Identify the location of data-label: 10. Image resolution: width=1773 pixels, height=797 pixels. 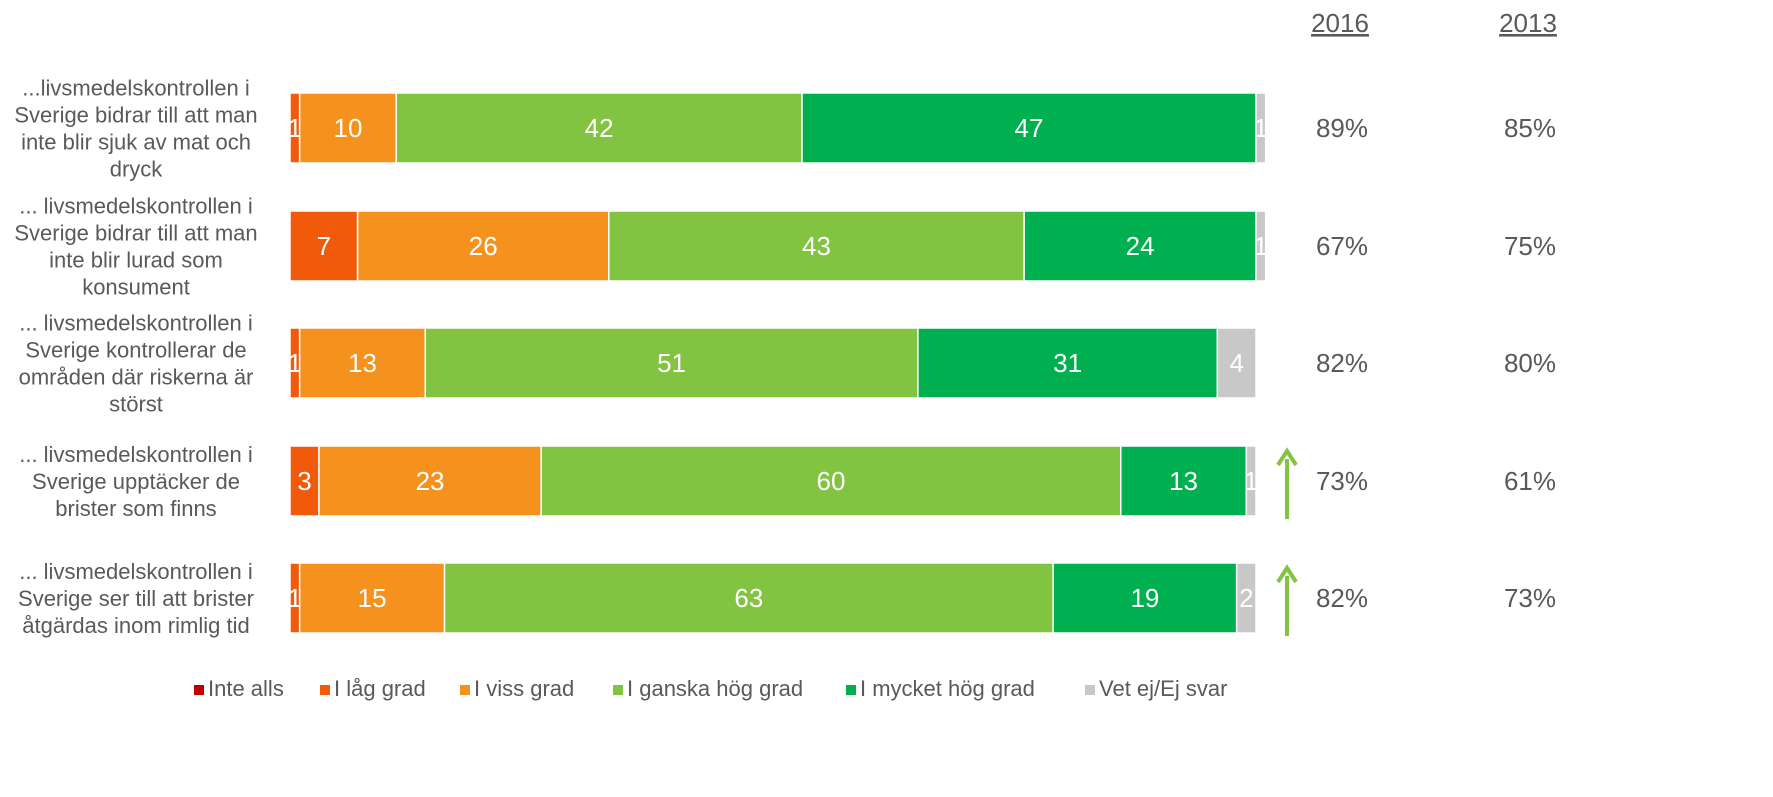
(347, 128).